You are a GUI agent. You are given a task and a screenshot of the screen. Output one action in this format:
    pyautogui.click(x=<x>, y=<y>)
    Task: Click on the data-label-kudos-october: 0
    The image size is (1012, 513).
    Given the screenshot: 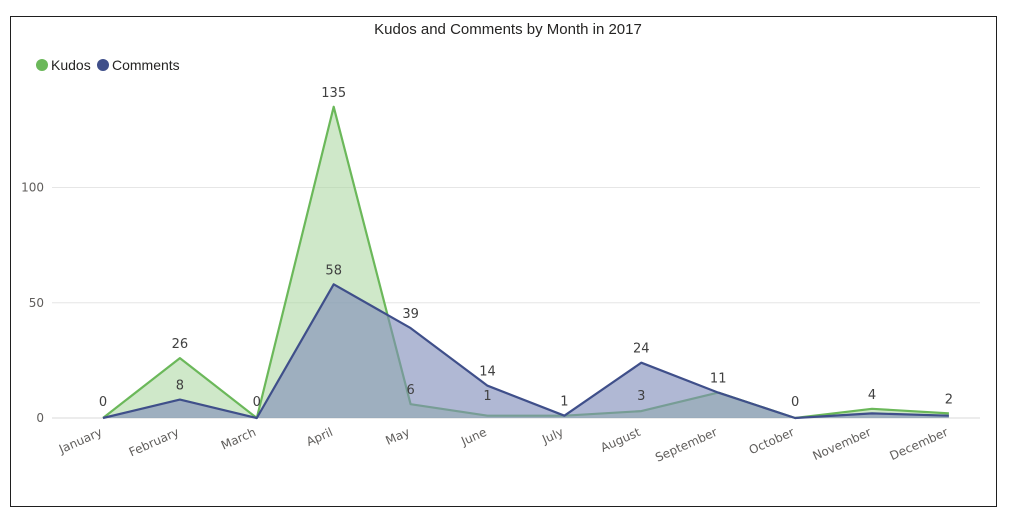 What is the action you would take?
    pyautogui.click(x=795, y=402)
    